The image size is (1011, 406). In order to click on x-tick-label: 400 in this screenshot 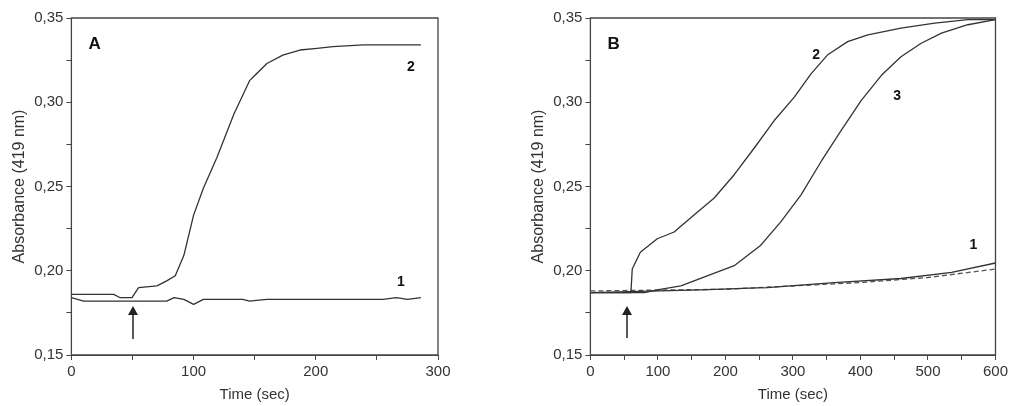, I will do `click(860, 371)`.